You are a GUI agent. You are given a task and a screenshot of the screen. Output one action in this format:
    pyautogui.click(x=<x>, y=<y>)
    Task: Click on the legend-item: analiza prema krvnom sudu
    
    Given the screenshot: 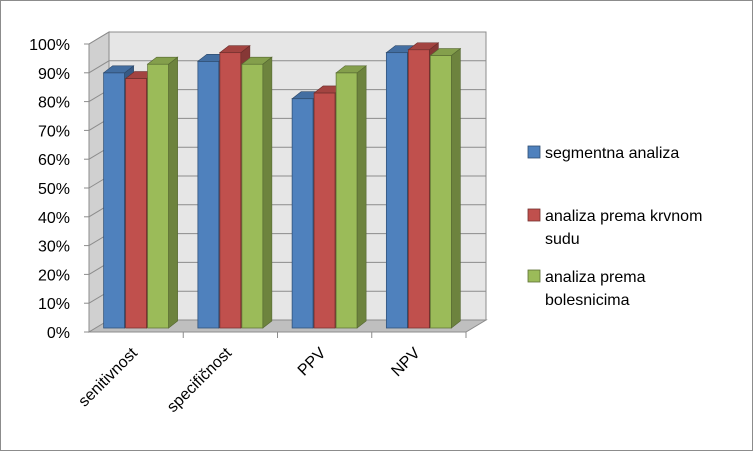 What is the action you would take?
    pyautogui.click(x=614, y=228)
    